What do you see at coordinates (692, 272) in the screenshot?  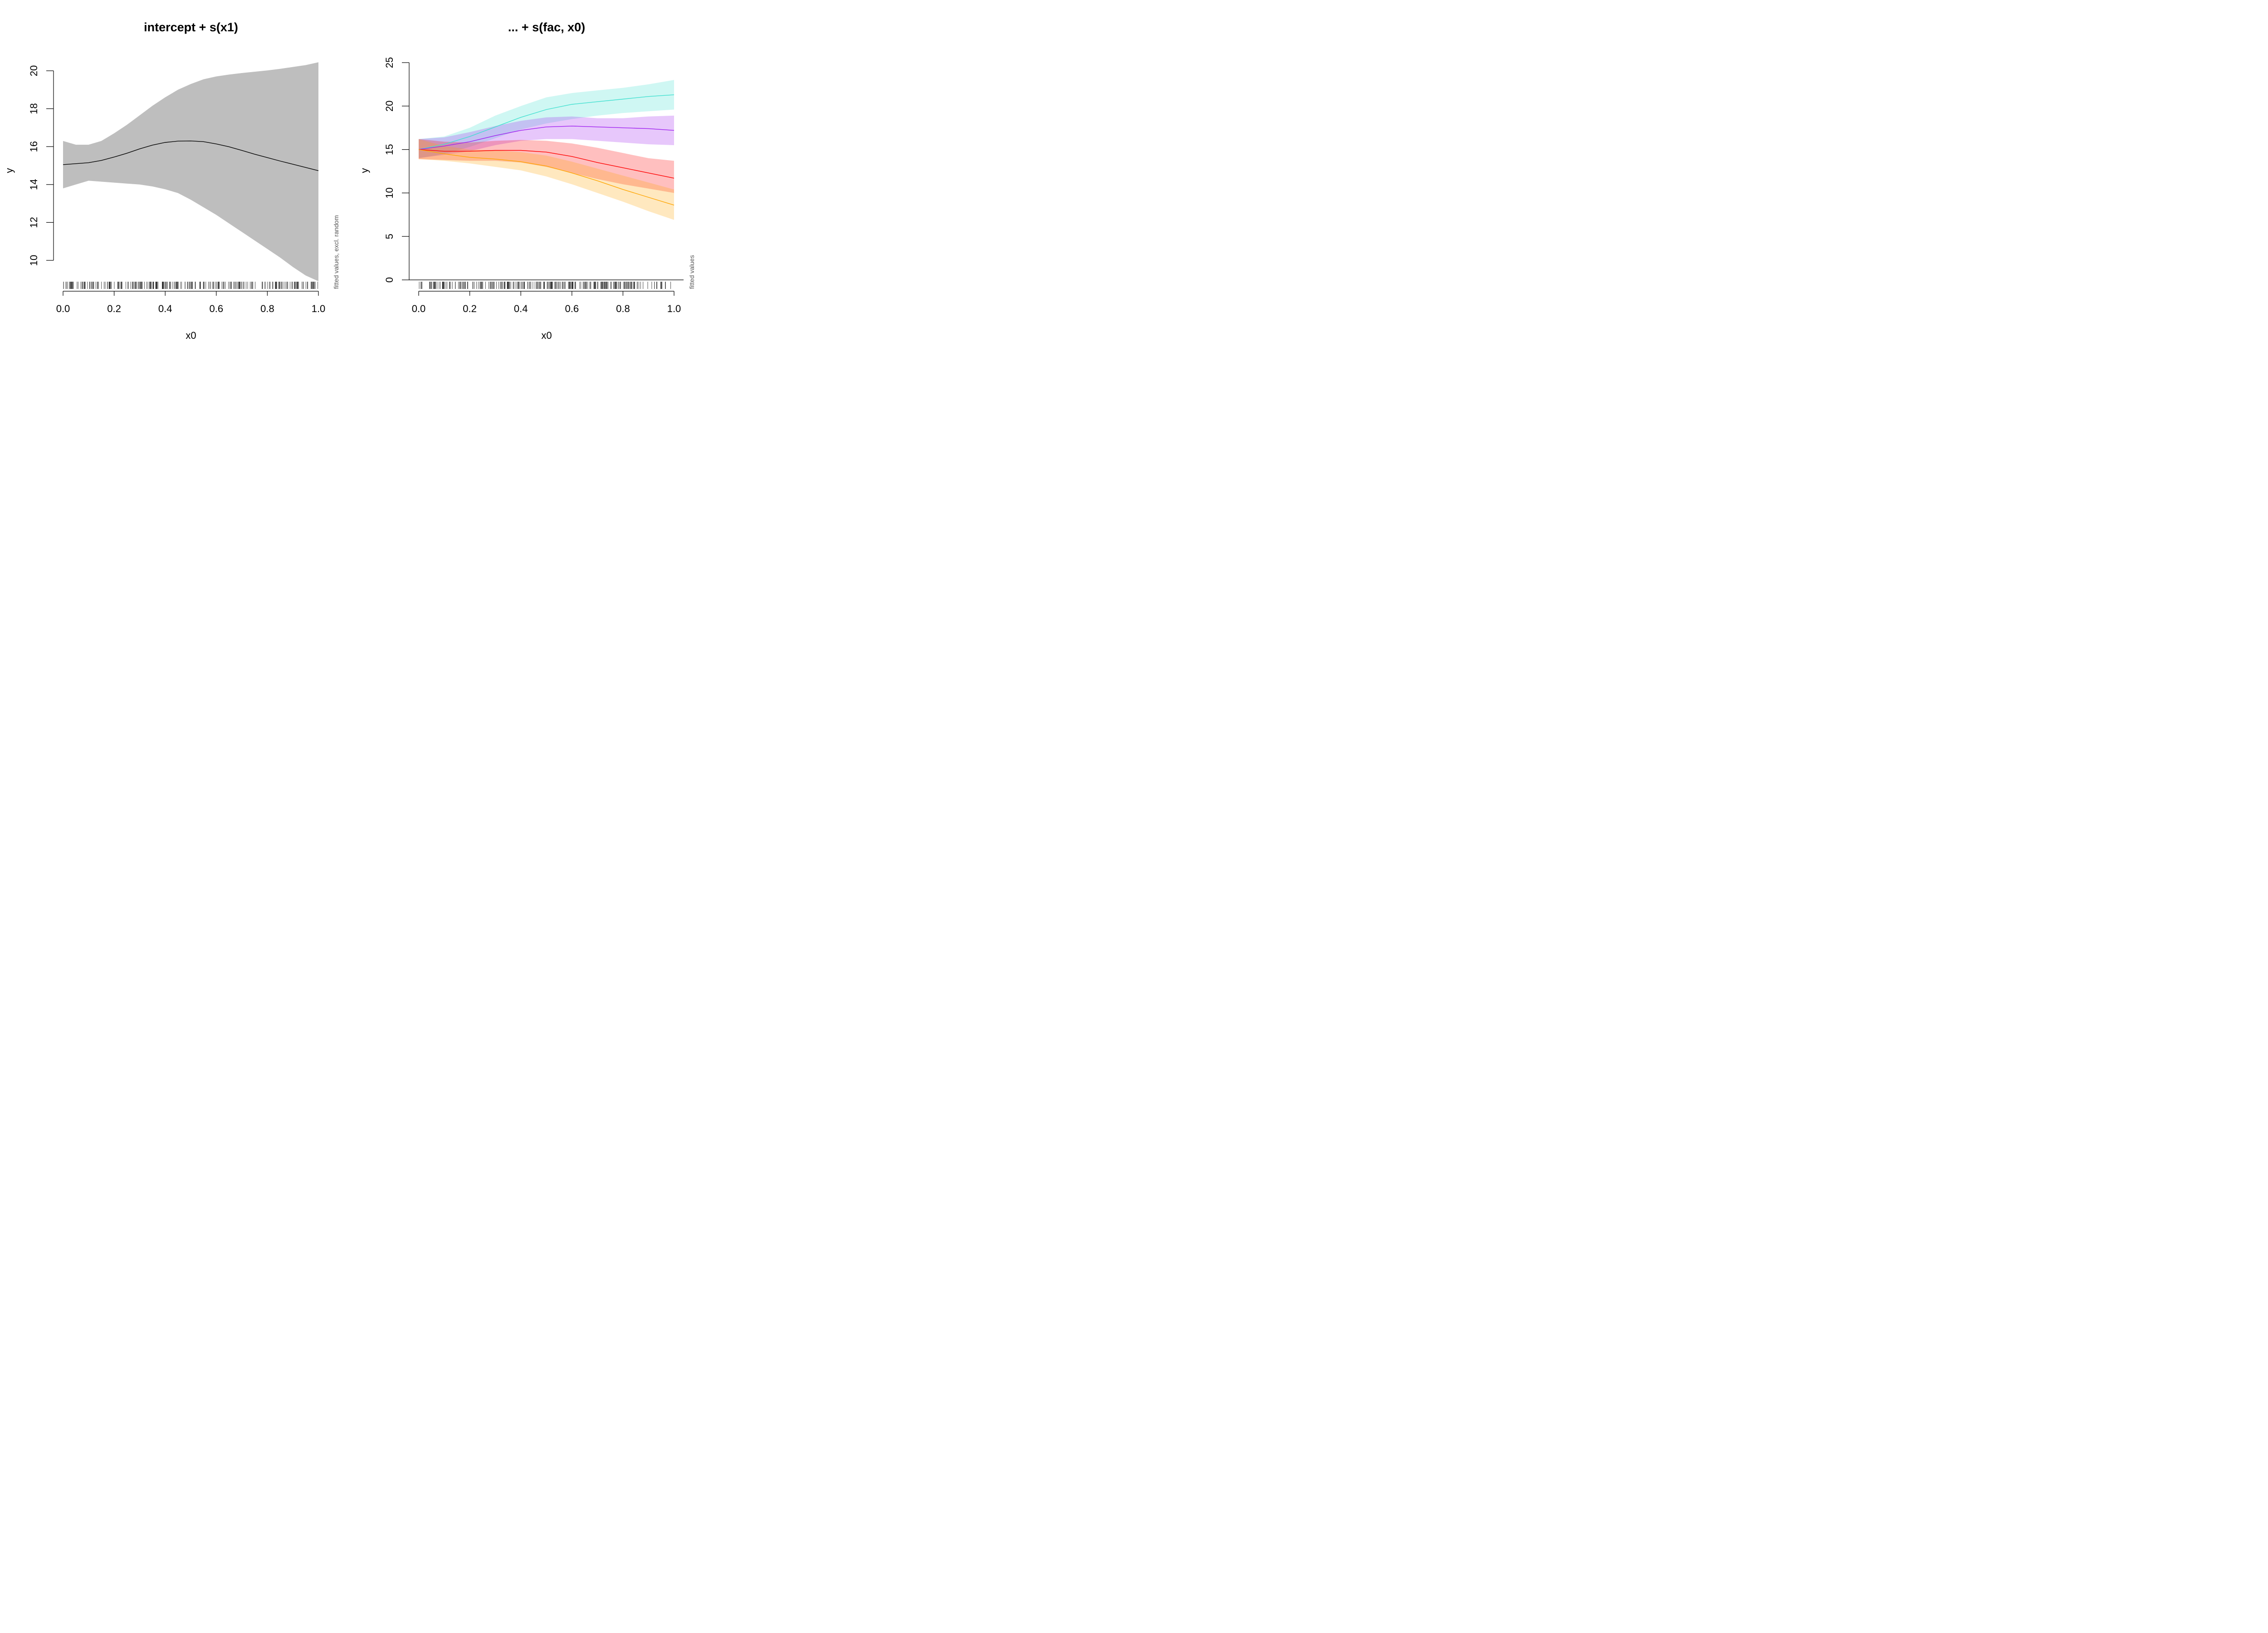 I see `fitted-values-note: fitted values` at bounding box center [692, 272].